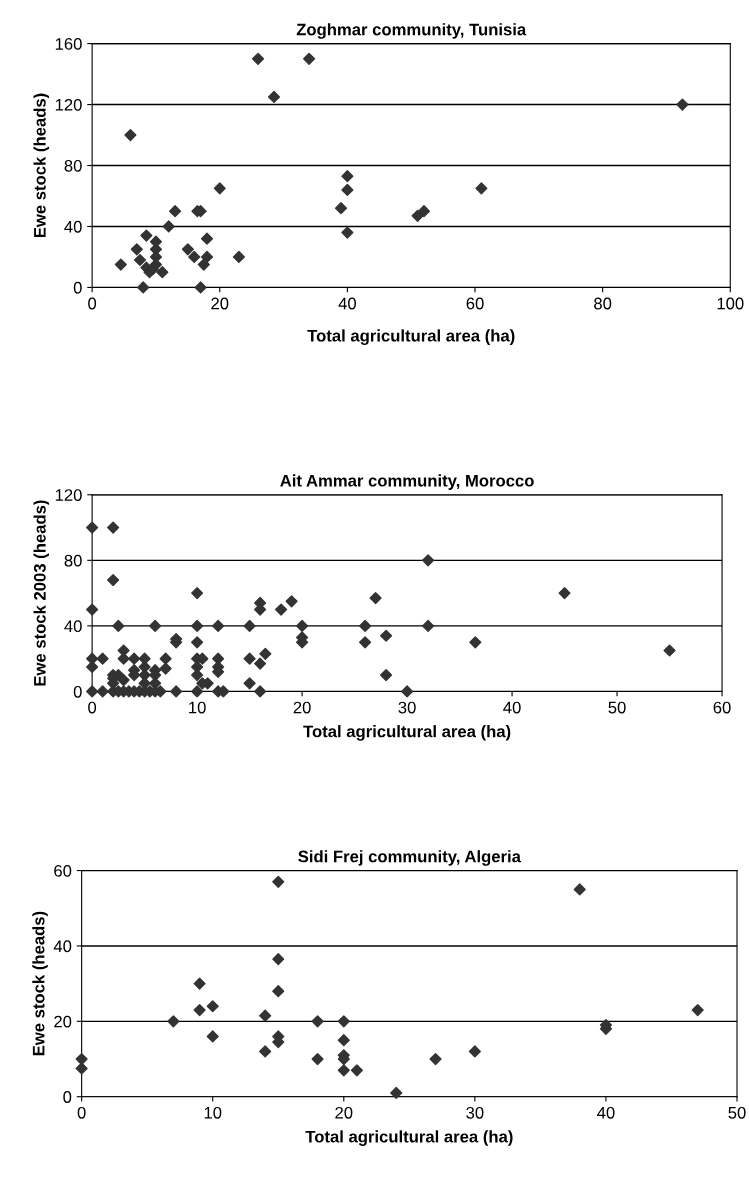 Image resolution: width=749 pixels, height=1178 pixels. What do you see at coordinates (410, 858) in the screenshot?
I see `chart-title: Sidi Frej community, Algeria` at bounding box center [410, 858].